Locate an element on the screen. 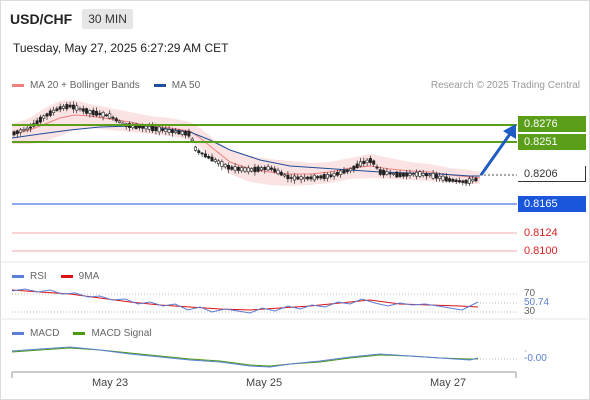 The height and width of the screenshot is (400, 590). macd-swatch is located at coordinates (18, 333).